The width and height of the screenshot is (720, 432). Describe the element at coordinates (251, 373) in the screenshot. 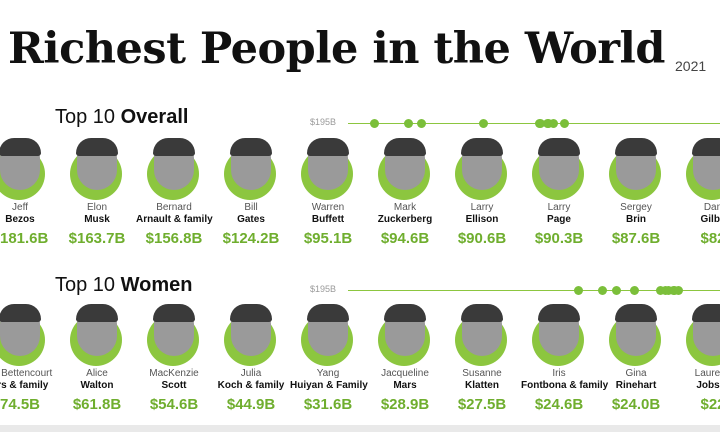

I see `first-name: Julia` at that location.